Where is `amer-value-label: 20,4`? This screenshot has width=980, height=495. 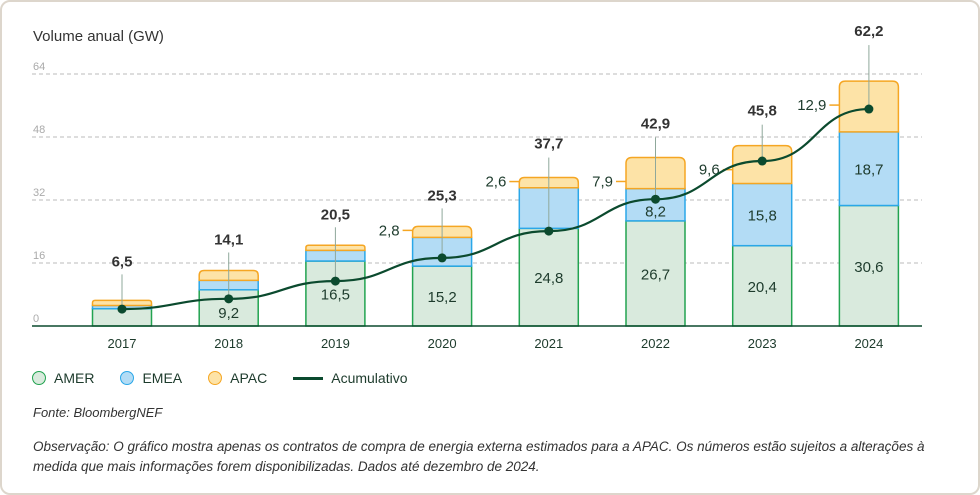
amer-value-label: 20,4 is located at coordinates (762, 287).